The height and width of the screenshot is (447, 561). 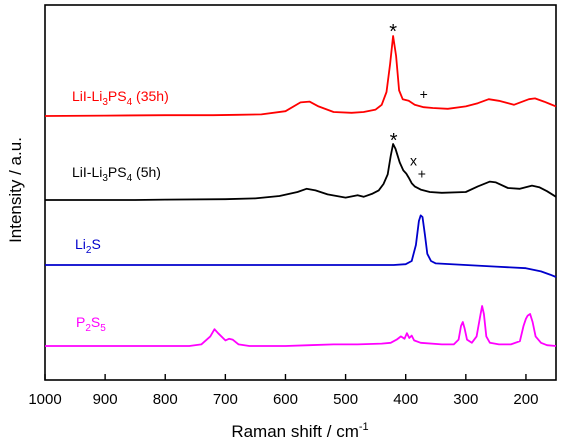 What do you see at coordinates (393, 32) in the screenshot?
I see `peak-marker-0: *` at bounding box center [393, 32].